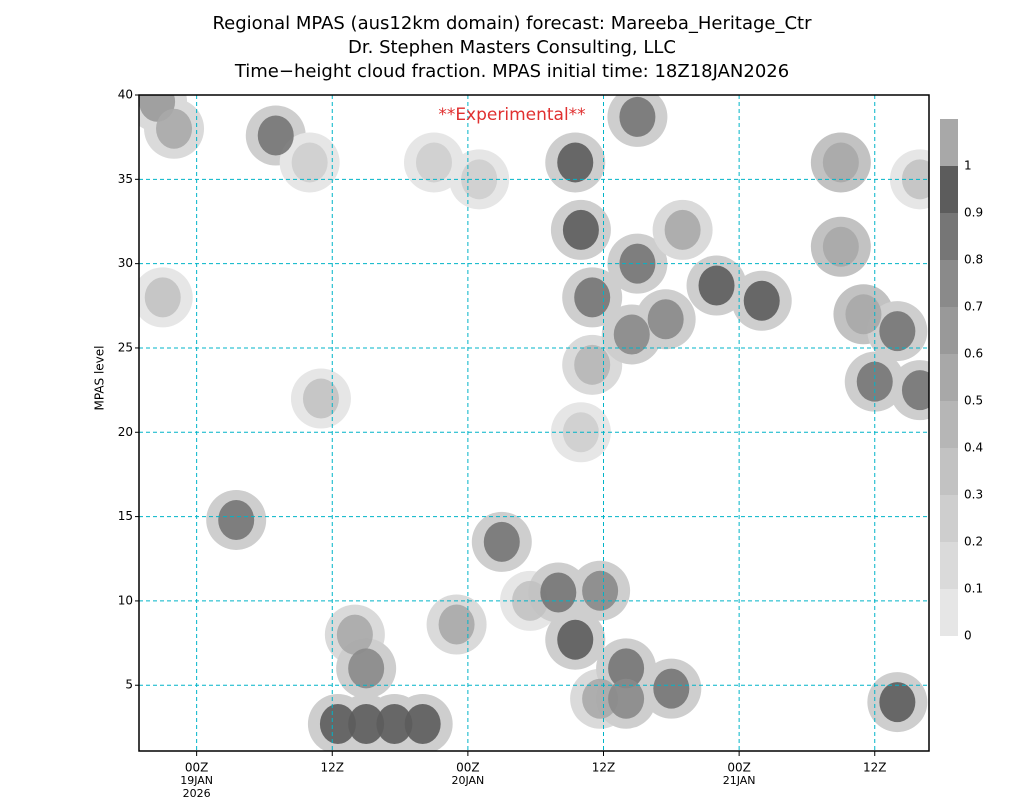 This screenshot has height=800, width=1024. I want to click on chart-subtitle: Dr. Stephen Masters Consulting, LLC, so click(512, 47).